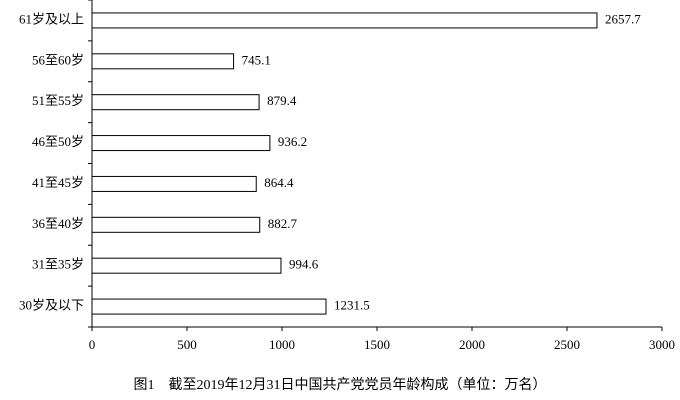  Describe the element at coordinates (292, 141) in the screenshot. I see `value-label: 936.2` at that location.